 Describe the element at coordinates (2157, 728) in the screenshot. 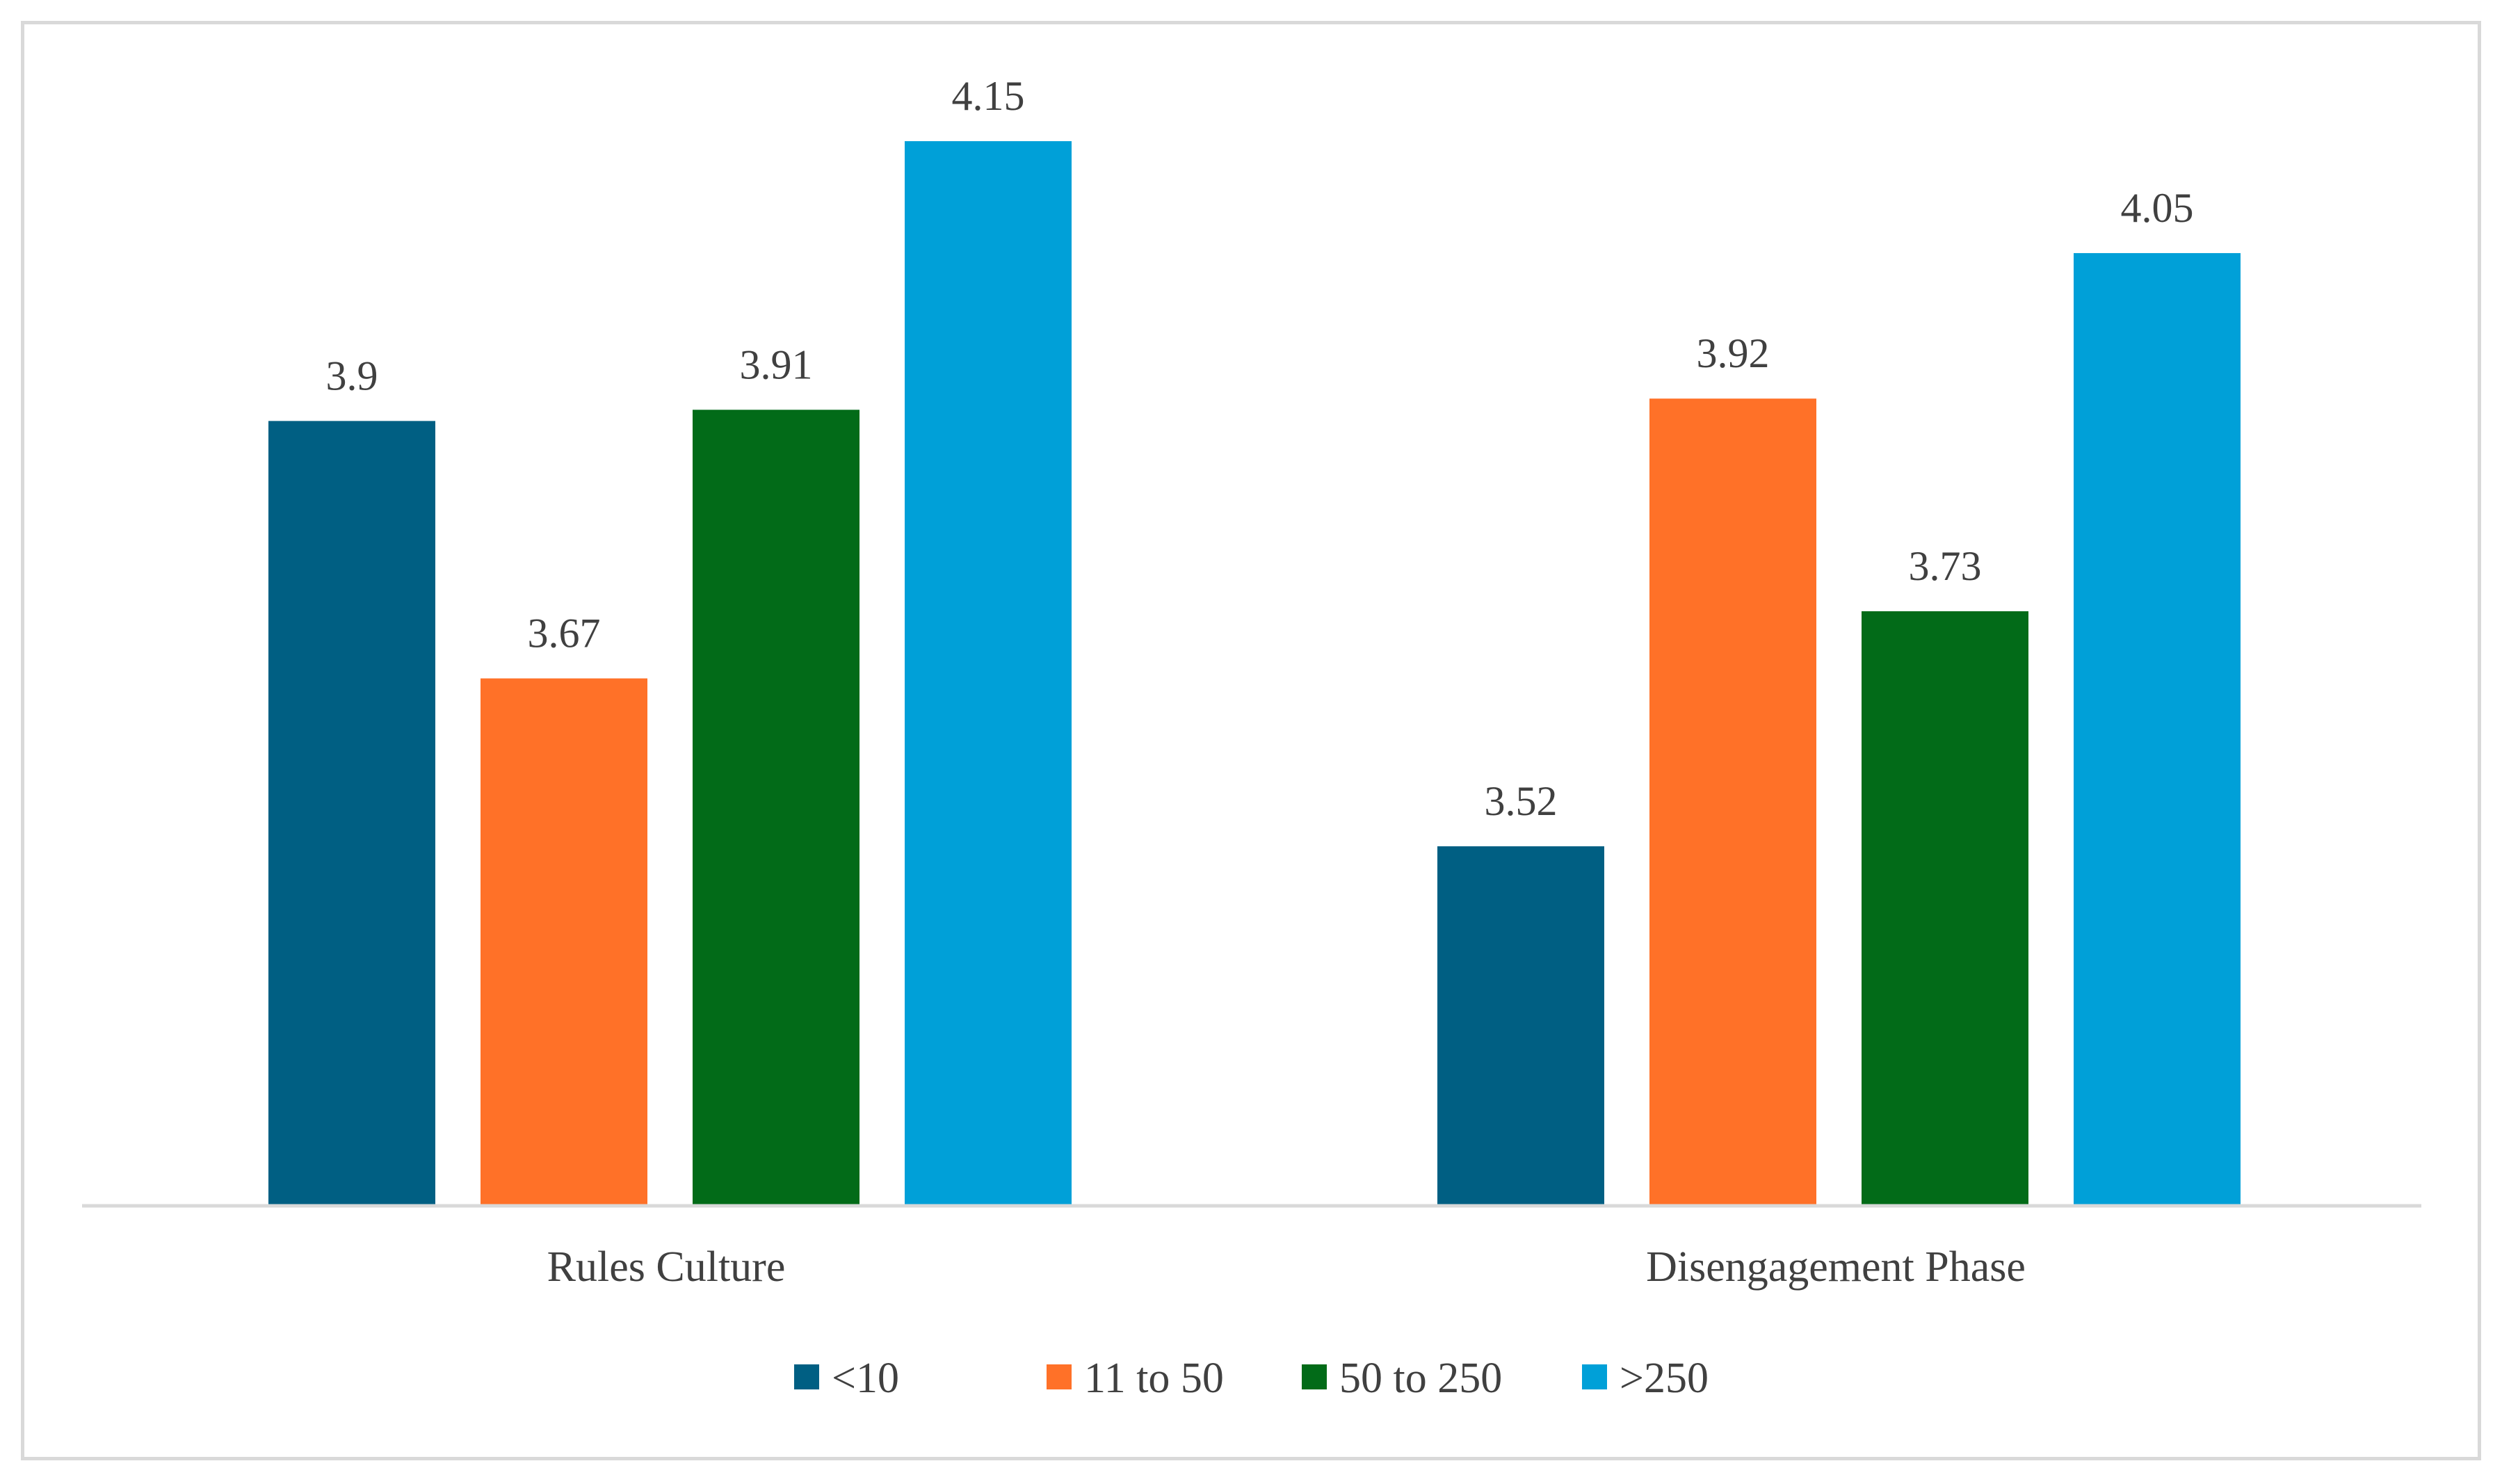

I see `bar-disengagement-phase-gt250` at that location.